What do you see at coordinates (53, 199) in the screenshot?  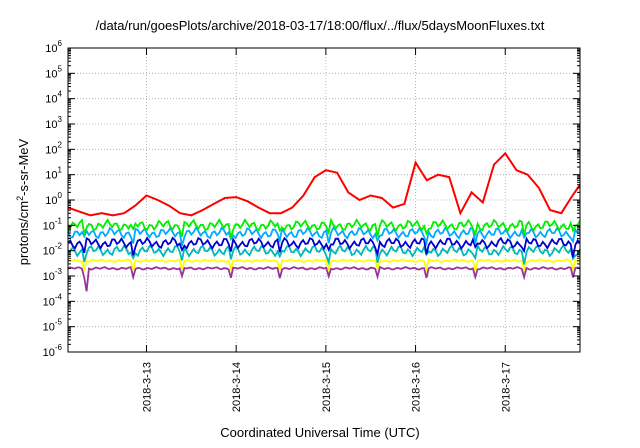 I see `y-tick-label: 10⁰` at bounding box center [53, 199].